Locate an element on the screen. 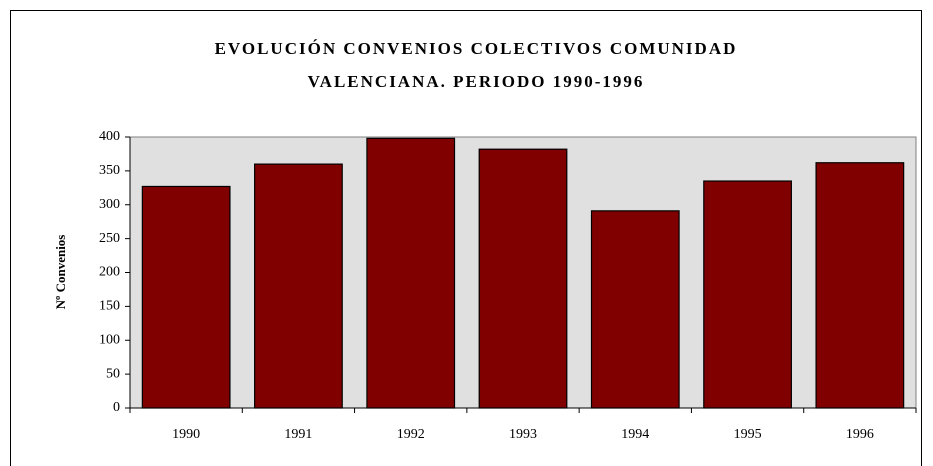  y-tick-label: 150 is located at coordinates (109, 306).